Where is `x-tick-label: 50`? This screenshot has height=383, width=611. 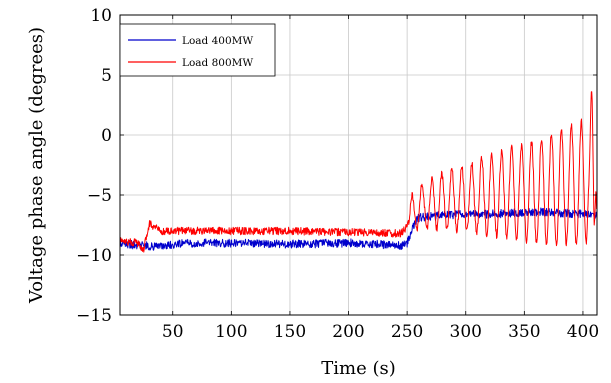
x-tick-label: 50 is located at coordinates (173, 332).